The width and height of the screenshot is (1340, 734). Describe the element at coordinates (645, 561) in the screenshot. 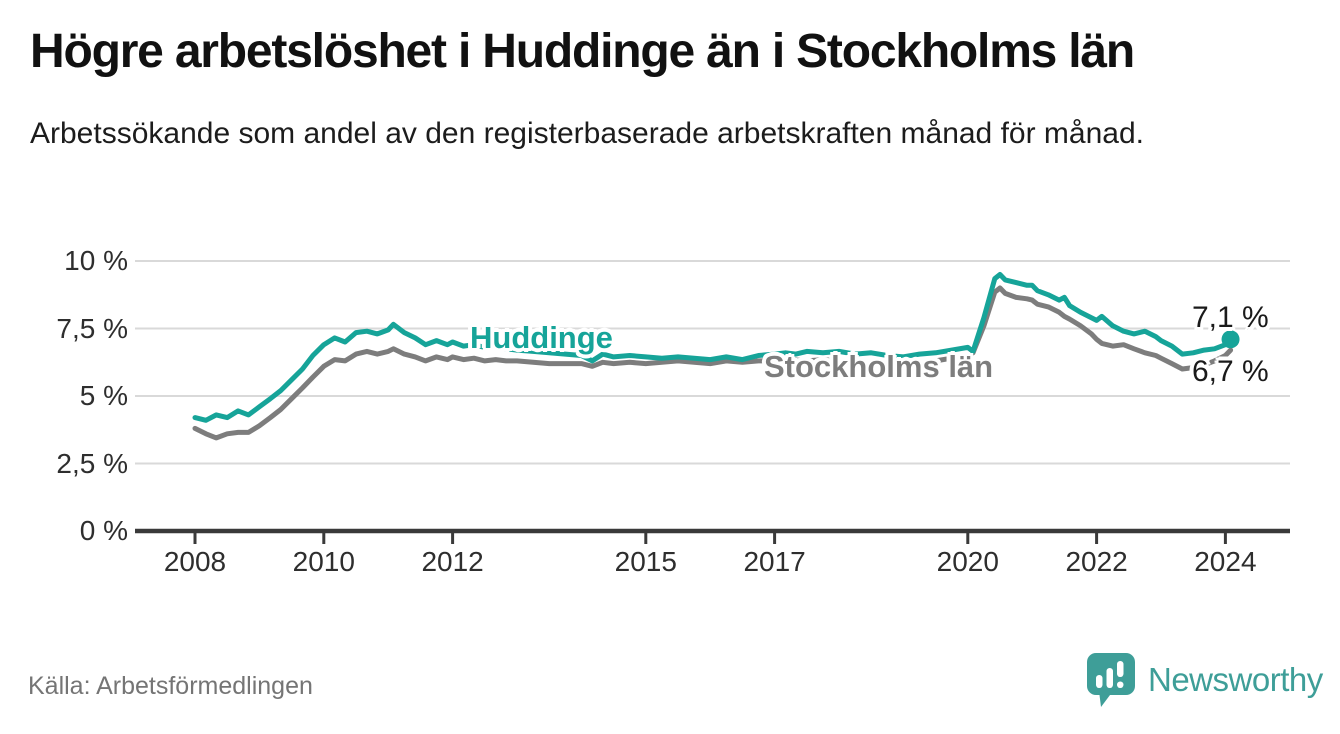

I see `x-tick-label: 2015` at that location.